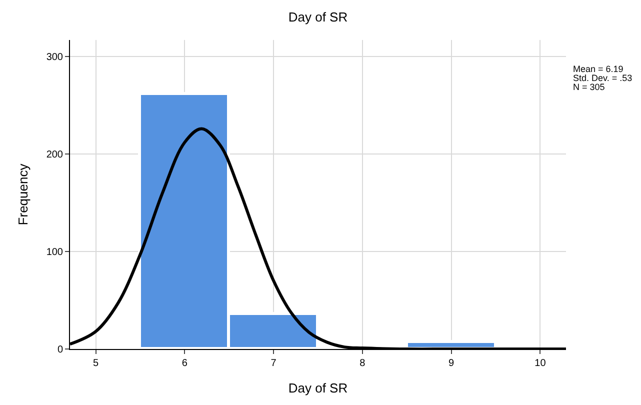 This screenshot has height=405, width=641. What do you see at coordinates (273, 363) in the screenshot?
I see `x-tick-label: 7` at bounding box center [273, 363].